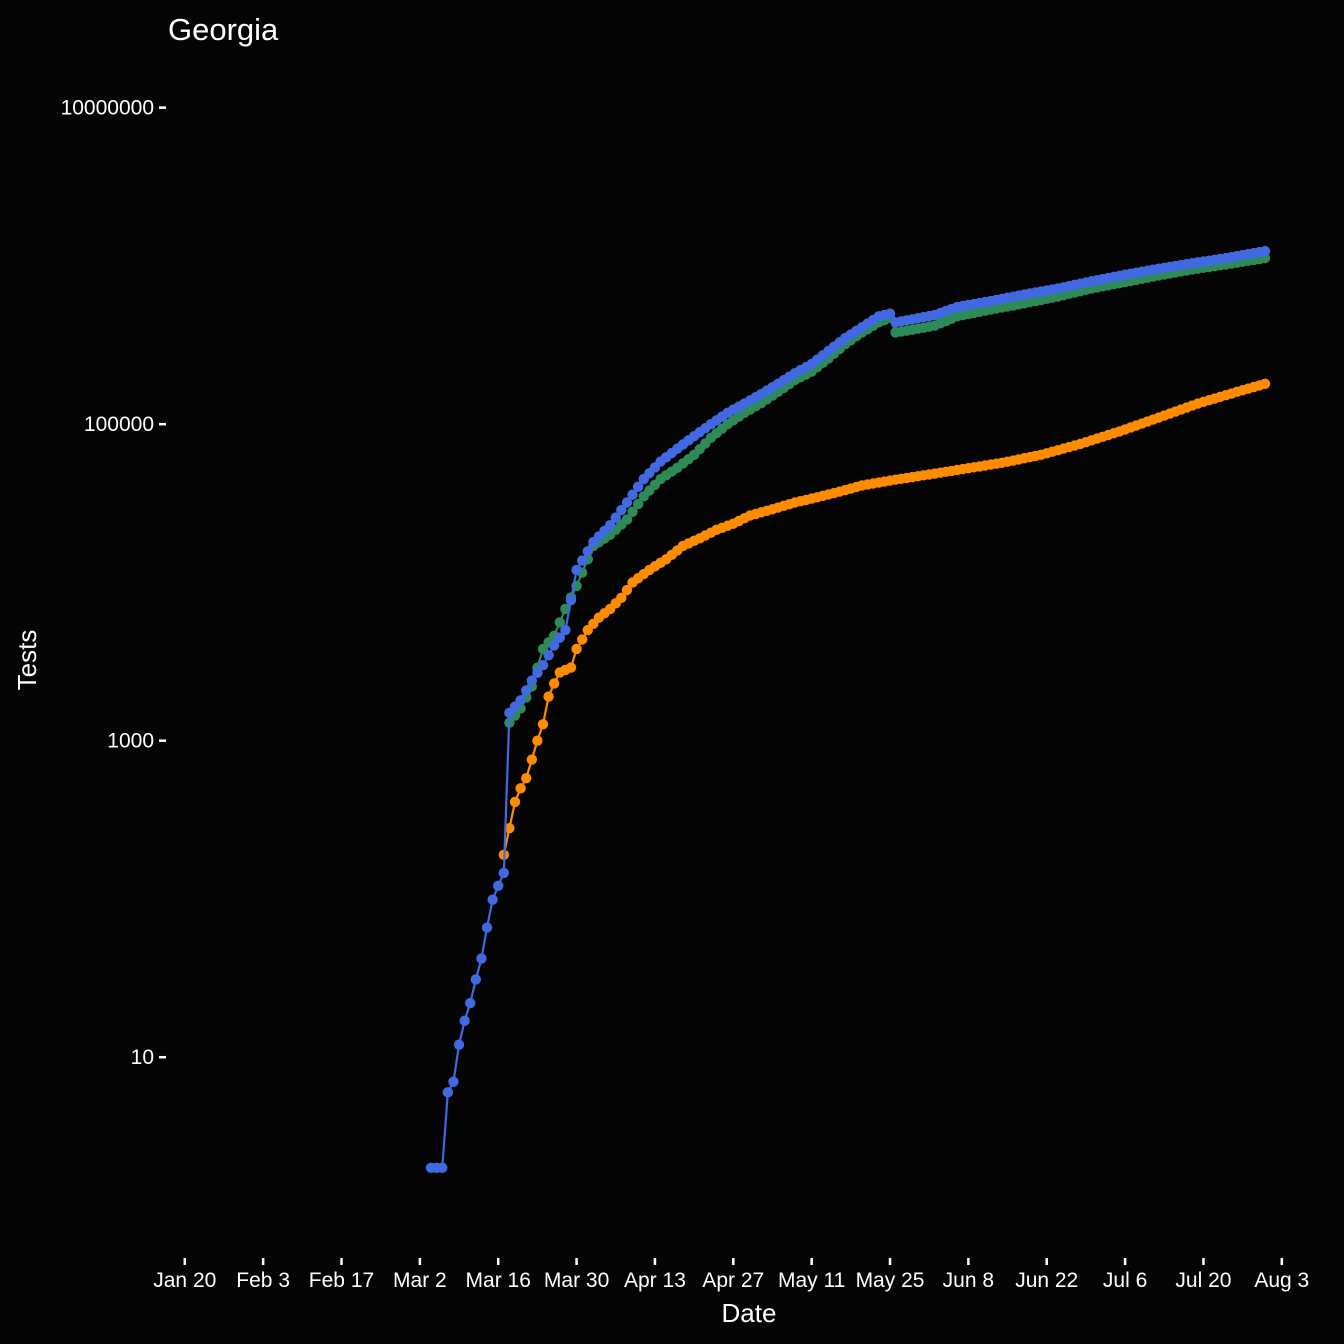 The height and width of the screenshot is (1344, 1344). I want to click on x-tick-label: Apr 13, so click(655, 1280).